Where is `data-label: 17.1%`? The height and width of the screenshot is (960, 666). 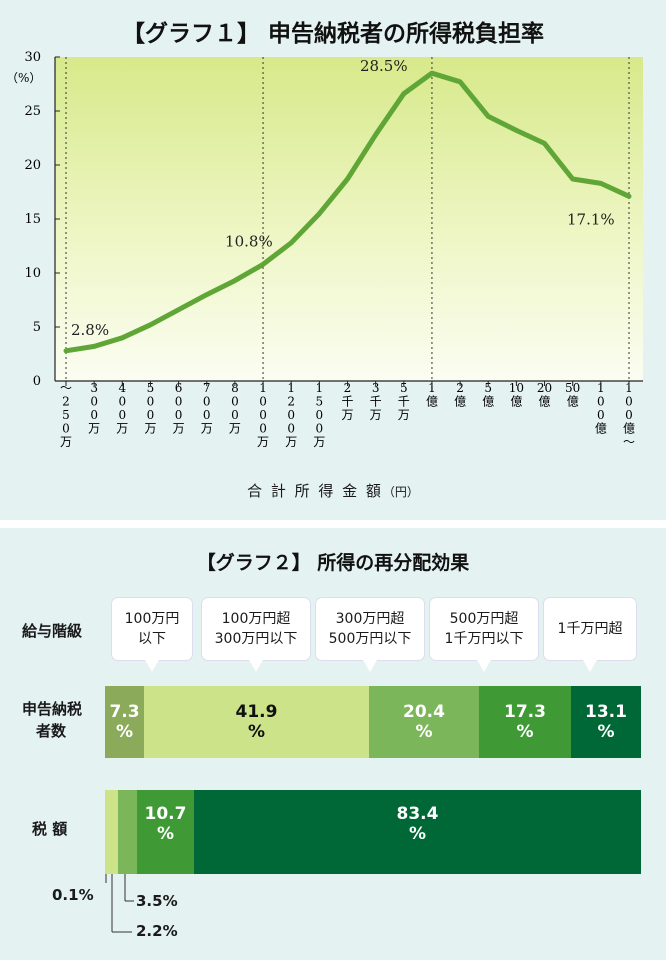 data-label: 17.1% is located at coordinates (591, 219).